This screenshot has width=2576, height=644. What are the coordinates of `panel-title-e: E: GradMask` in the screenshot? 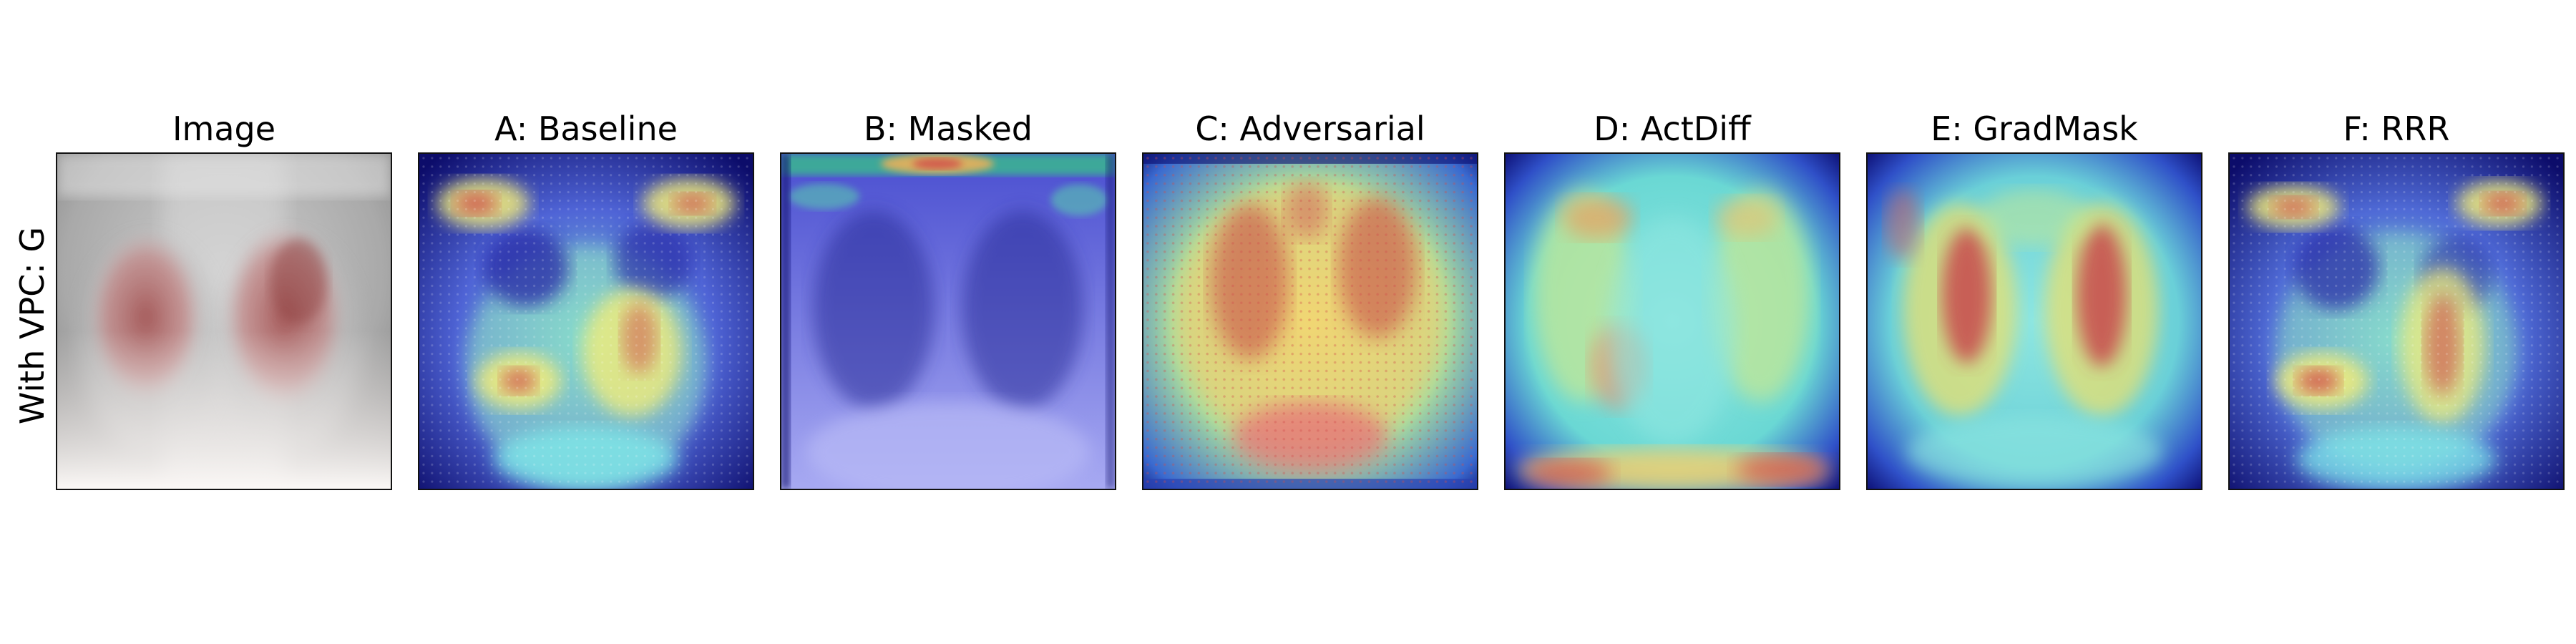 It's located at (2034, 128).